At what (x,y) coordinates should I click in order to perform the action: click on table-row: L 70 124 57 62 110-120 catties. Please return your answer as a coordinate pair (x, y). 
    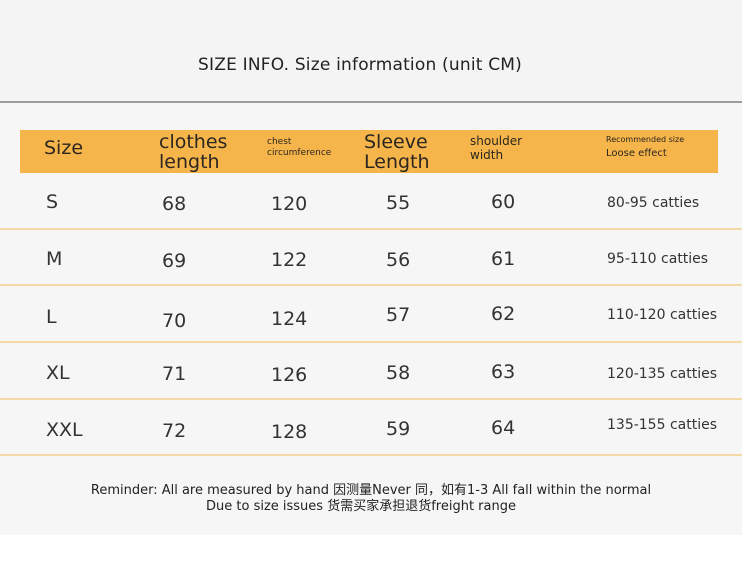
    Looking at the image, I should click on (371, 314).